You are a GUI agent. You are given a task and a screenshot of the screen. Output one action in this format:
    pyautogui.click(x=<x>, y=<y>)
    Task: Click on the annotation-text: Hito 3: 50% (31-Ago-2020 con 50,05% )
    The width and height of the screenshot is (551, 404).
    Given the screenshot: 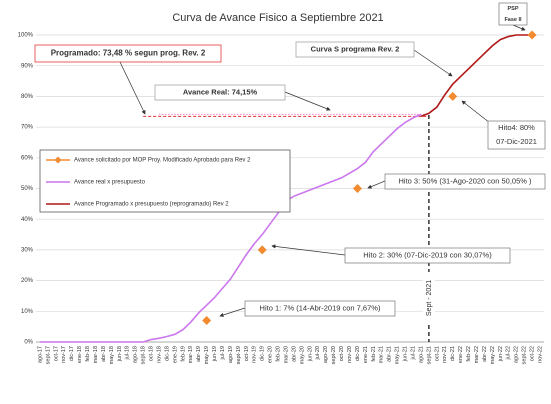 What is the action you would take?
    pyautogui.click(x=465, y=180)
    